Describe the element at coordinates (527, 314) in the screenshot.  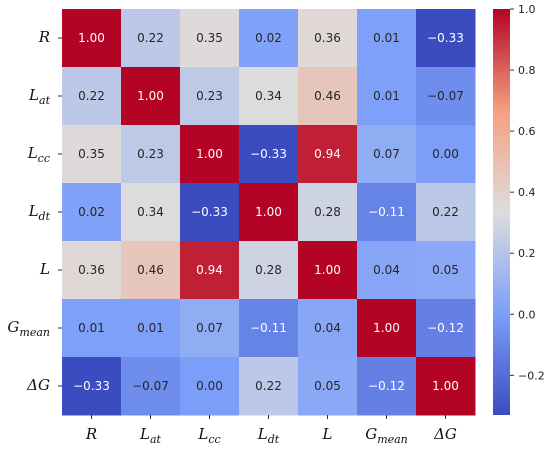
I see `colorbar-tick-label: 0.0` at that location.